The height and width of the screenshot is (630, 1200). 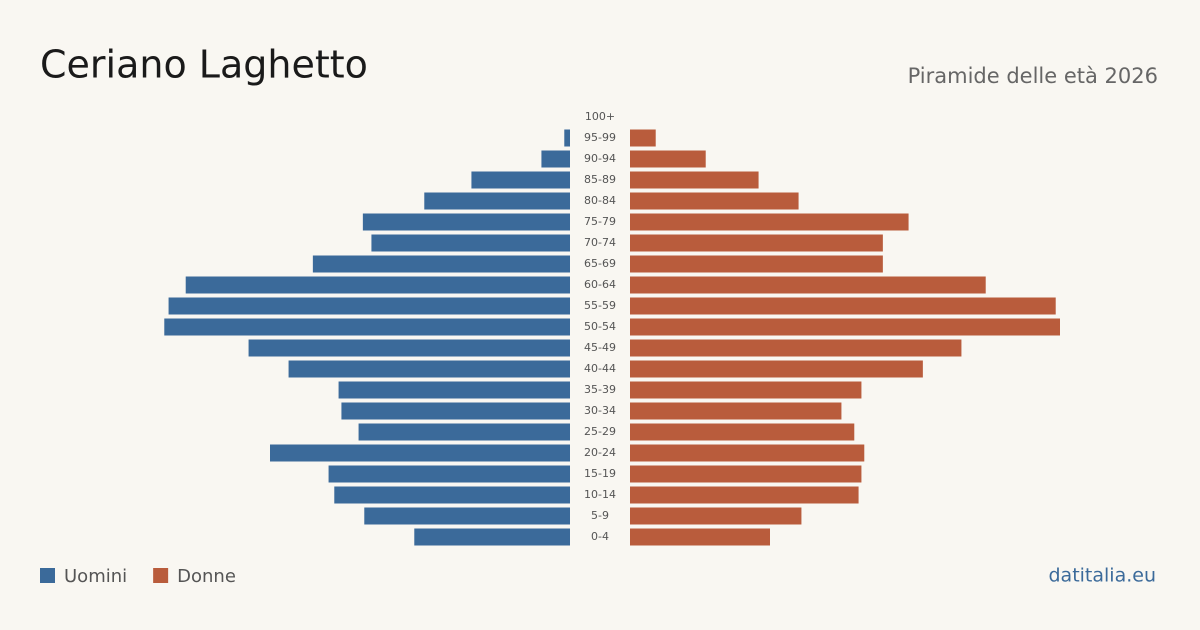 What do you see at coordinates (600, 389) in the screenshot?
I see `age-label: 35-39` at bounding box center [600, 389].